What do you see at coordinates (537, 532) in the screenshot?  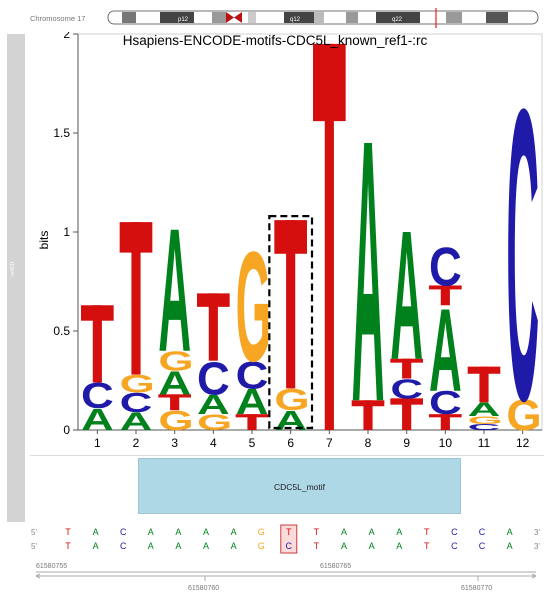 I see `end-label-ref: 3'` at bounding box center [537, 532].